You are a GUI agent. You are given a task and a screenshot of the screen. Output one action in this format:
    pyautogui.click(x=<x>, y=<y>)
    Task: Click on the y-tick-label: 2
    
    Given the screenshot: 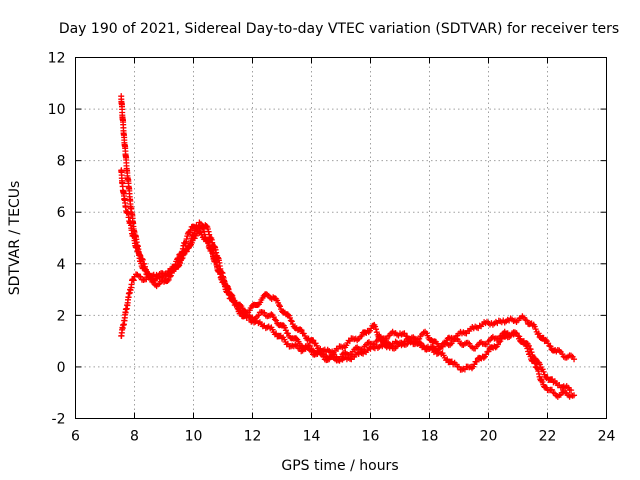 What is the action you would take?
    pyautogui.click(x=61, y=316)
    